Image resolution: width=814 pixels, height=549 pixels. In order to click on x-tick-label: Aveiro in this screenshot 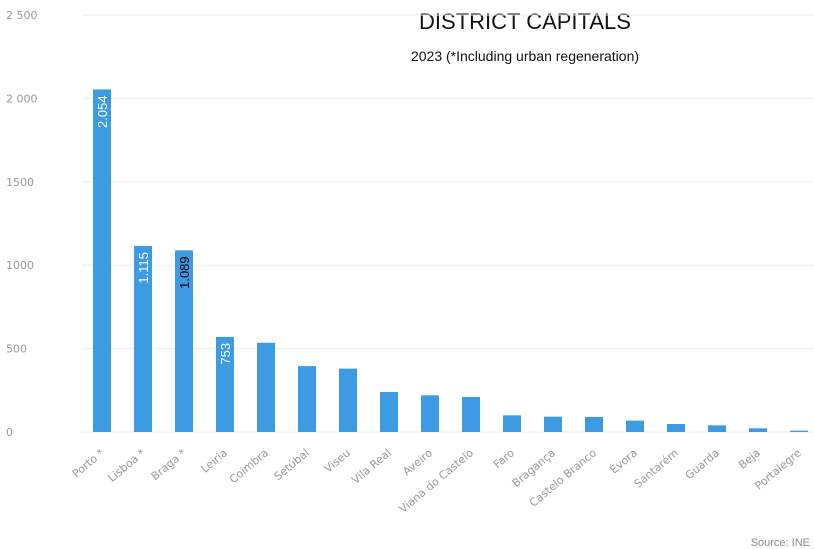, I will do `click(417, 462)`.